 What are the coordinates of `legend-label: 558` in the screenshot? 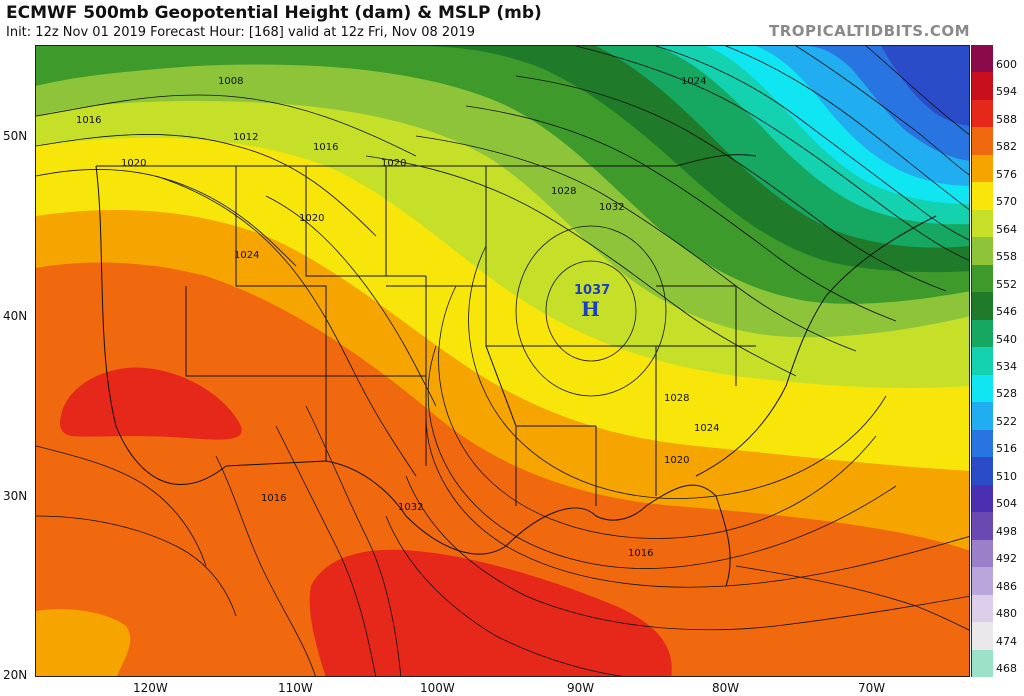 It's located at (1006, 257).